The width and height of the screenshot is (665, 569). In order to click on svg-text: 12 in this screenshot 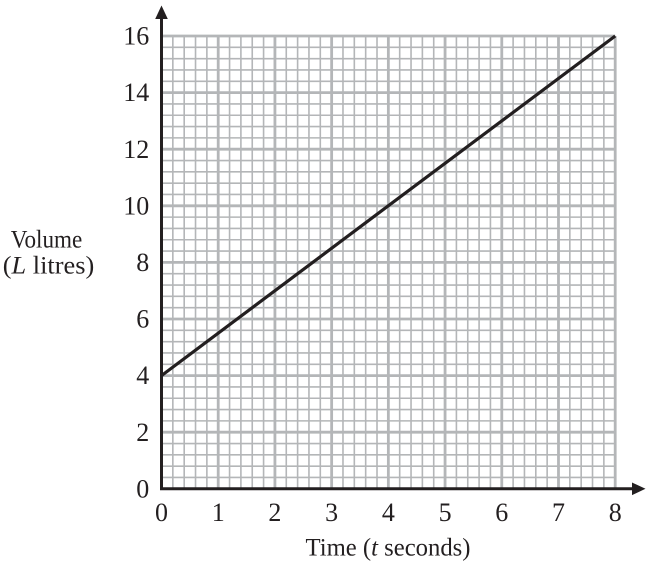, I will do `click(136, 149)`.